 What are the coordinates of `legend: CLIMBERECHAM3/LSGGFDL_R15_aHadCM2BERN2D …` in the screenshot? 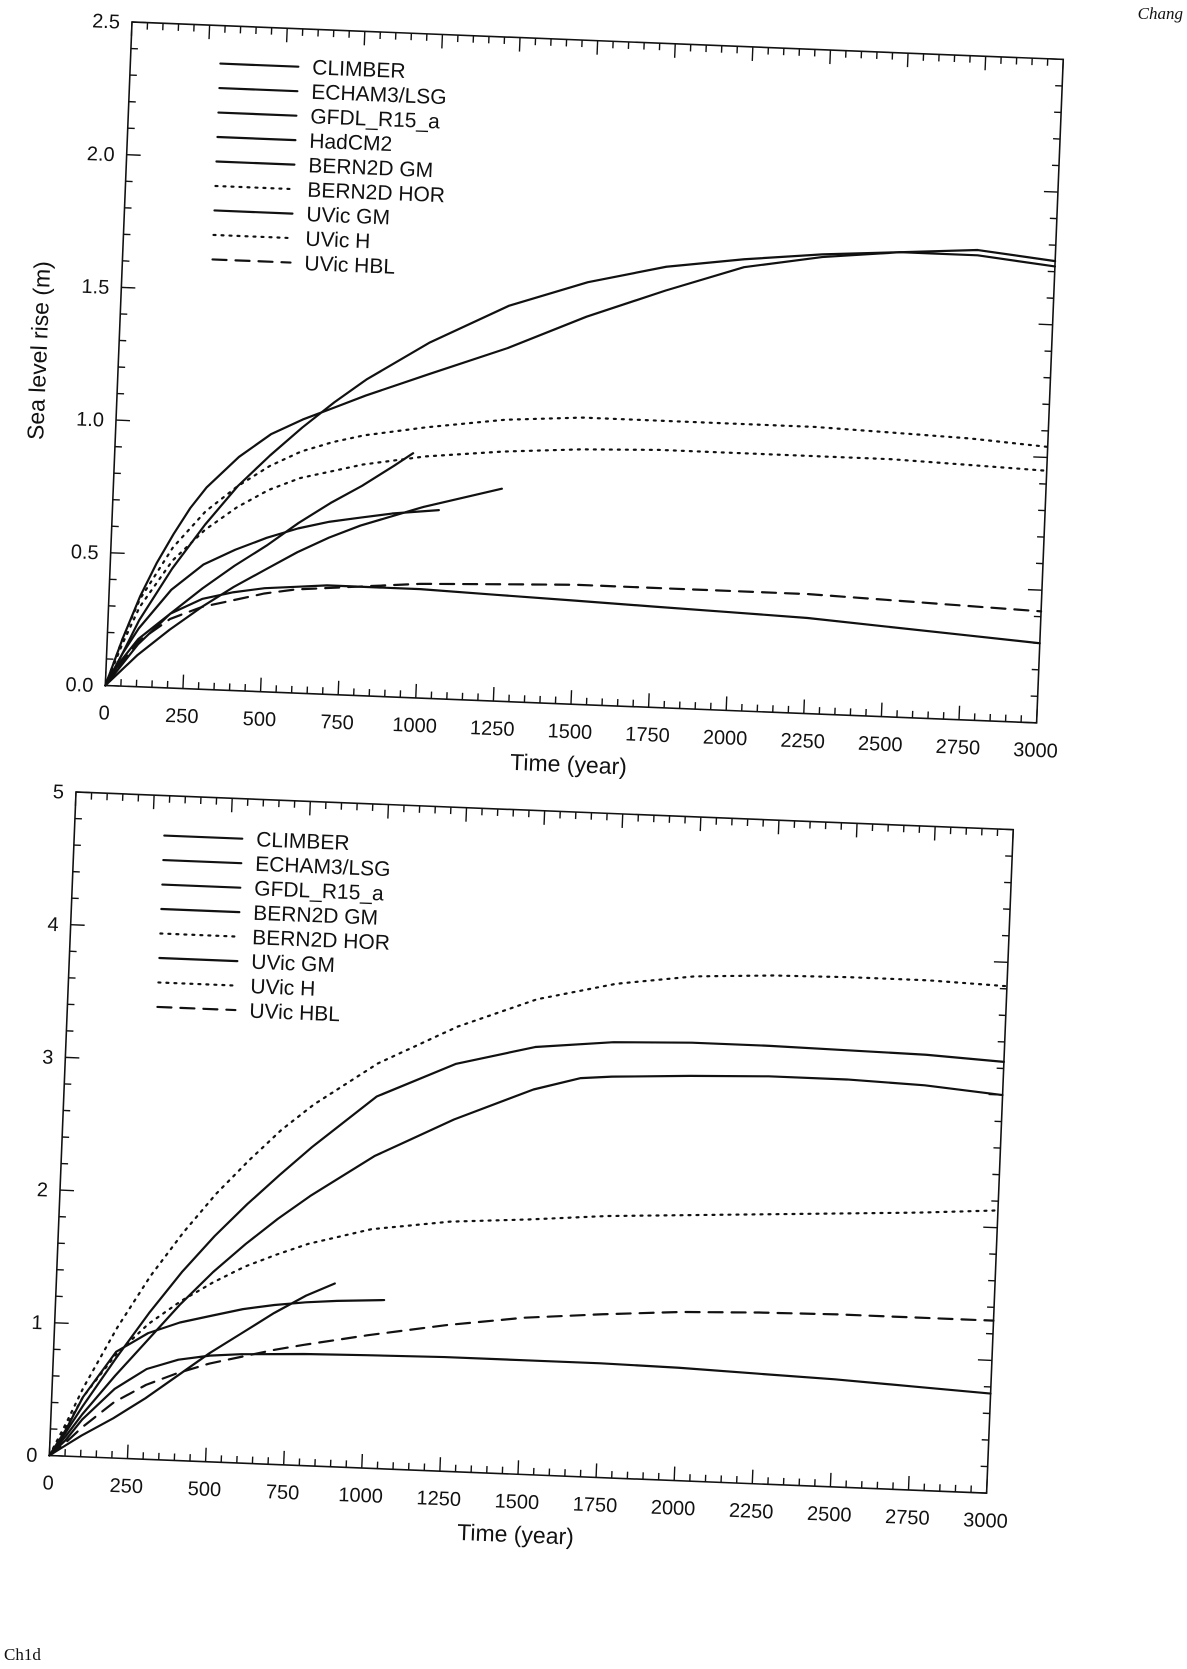 It's located at (329, 167).